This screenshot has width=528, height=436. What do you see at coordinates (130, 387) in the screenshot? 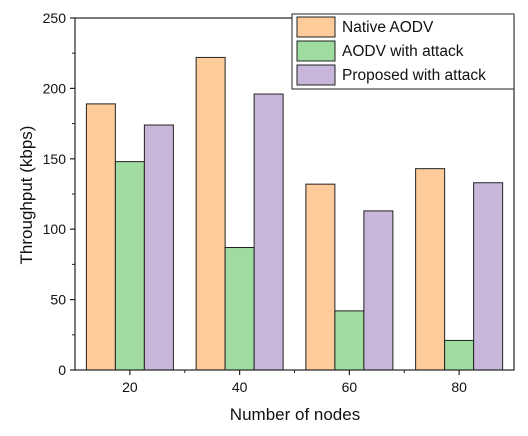
I see `x-tick-label: 20` at bounding box center [130, 387].